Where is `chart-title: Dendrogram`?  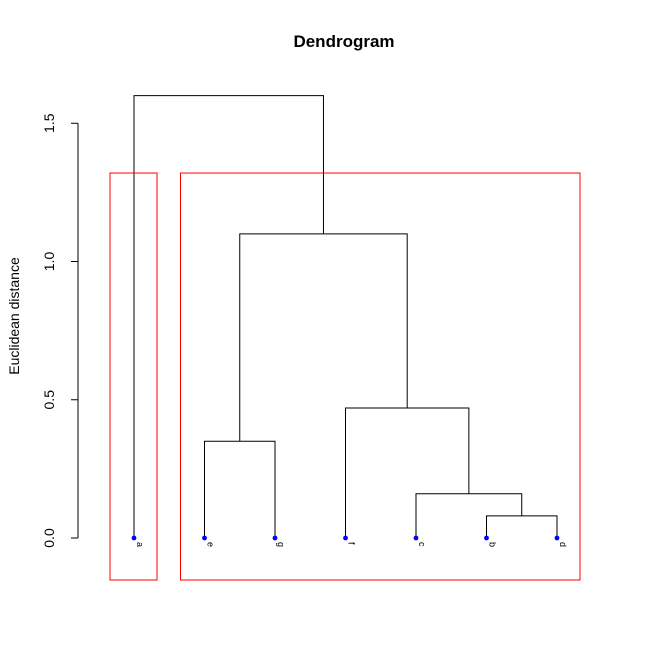
chart-title: Dendrogram is located at coordinates (343, 41).